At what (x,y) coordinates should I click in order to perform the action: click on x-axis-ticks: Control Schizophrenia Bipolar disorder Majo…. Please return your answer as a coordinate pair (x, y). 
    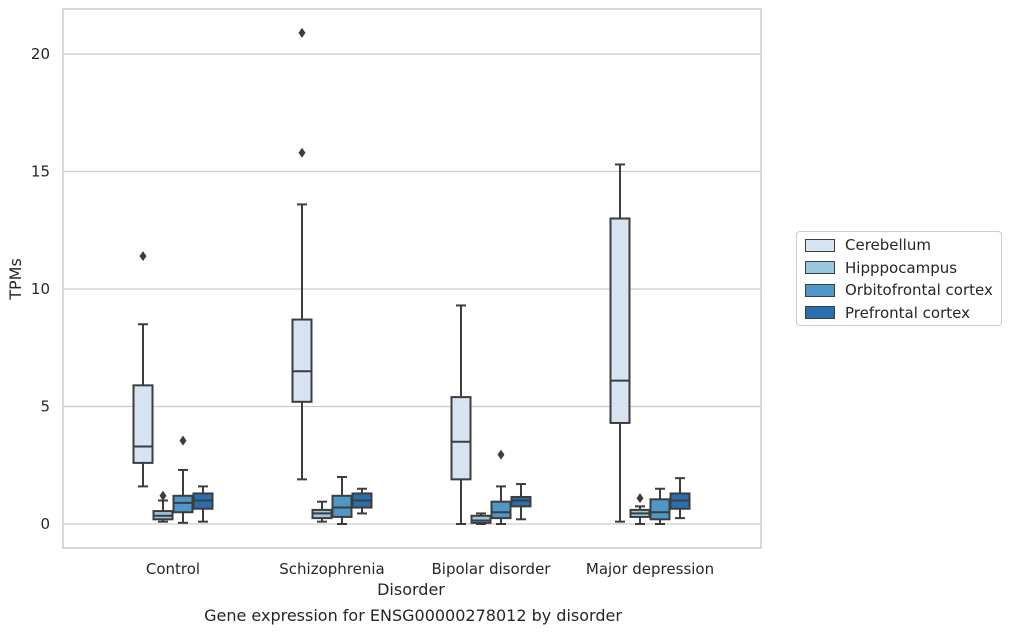
    Looking at the image, I should click on (430, 569).